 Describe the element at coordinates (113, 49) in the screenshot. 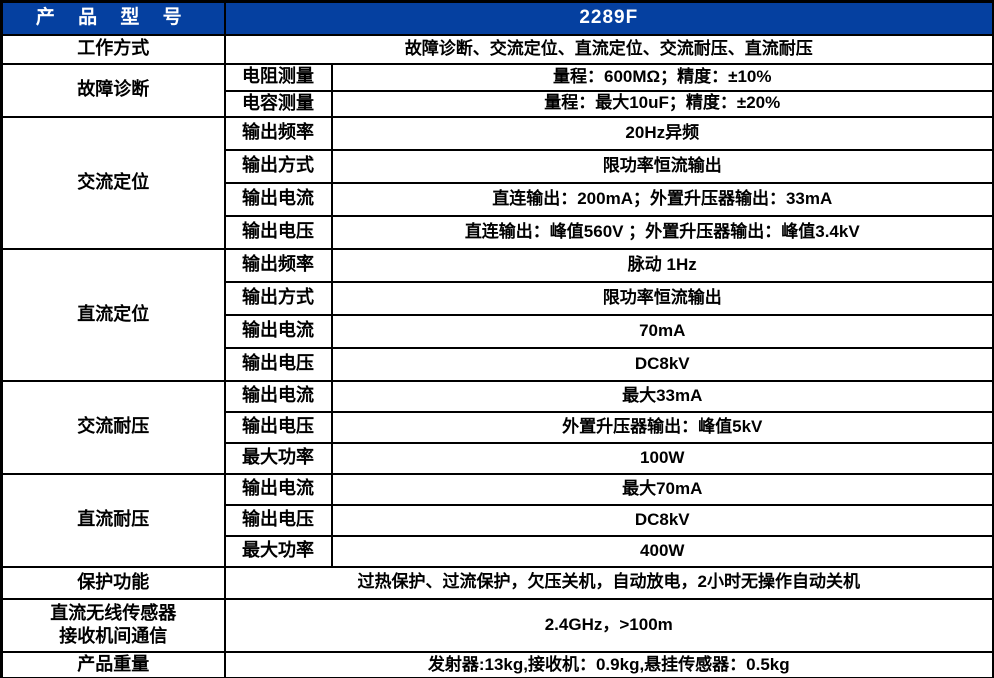

I see `section-label-working-mode: 工作方式` at that location.